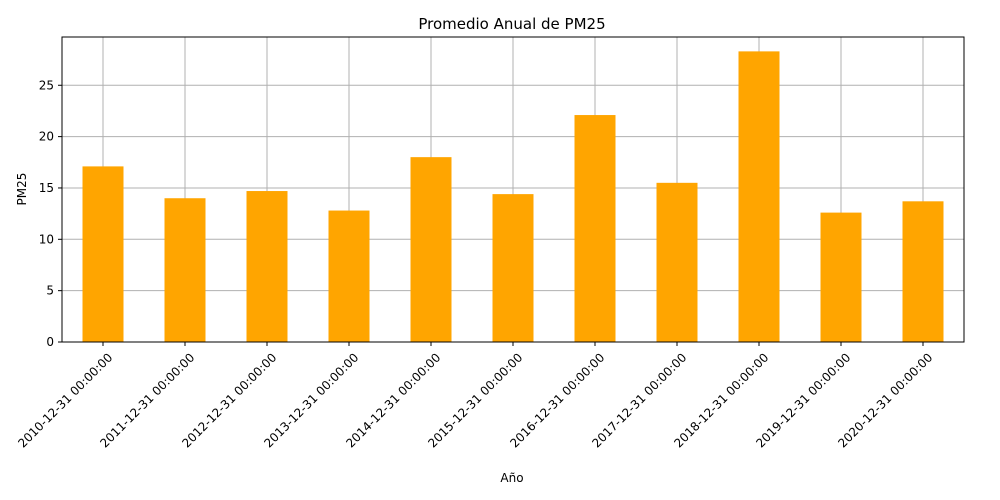 The height and width of the screenshot is (500, 1000). What do you see at coordinates (511, 24) in the screenshot?
I see `chart-title: Promedio Anual de PM25` at bounding box center [511, 24].